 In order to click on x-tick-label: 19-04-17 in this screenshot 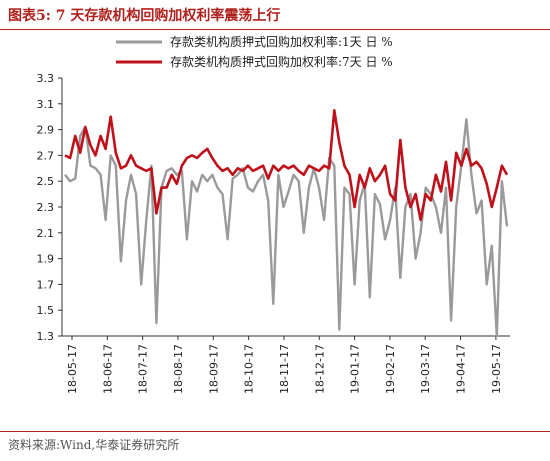, I will do `click(461, 369)`.